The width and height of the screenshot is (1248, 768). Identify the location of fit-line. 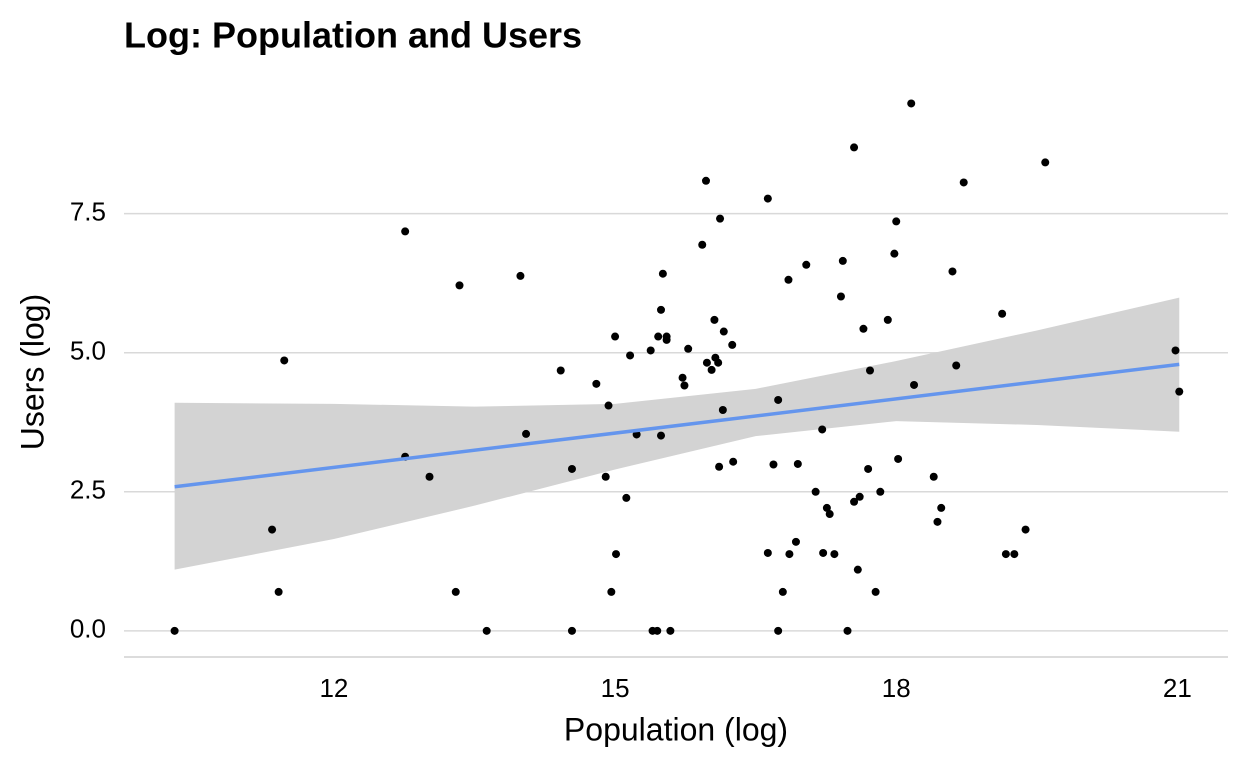
(677, 425).